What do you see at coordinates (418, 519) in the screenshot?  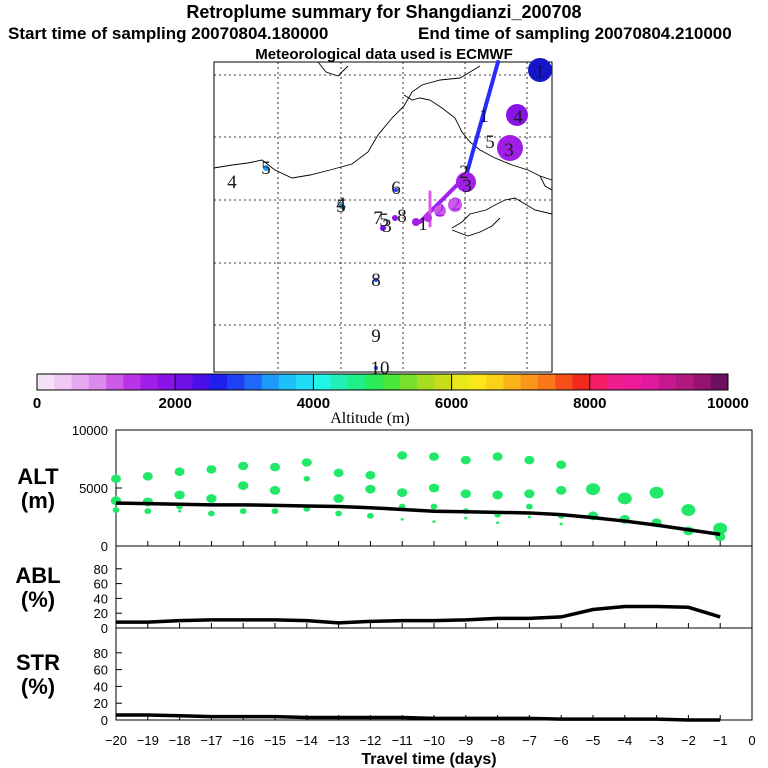 I see `series-line-alt` at bounding box center [418, 519].